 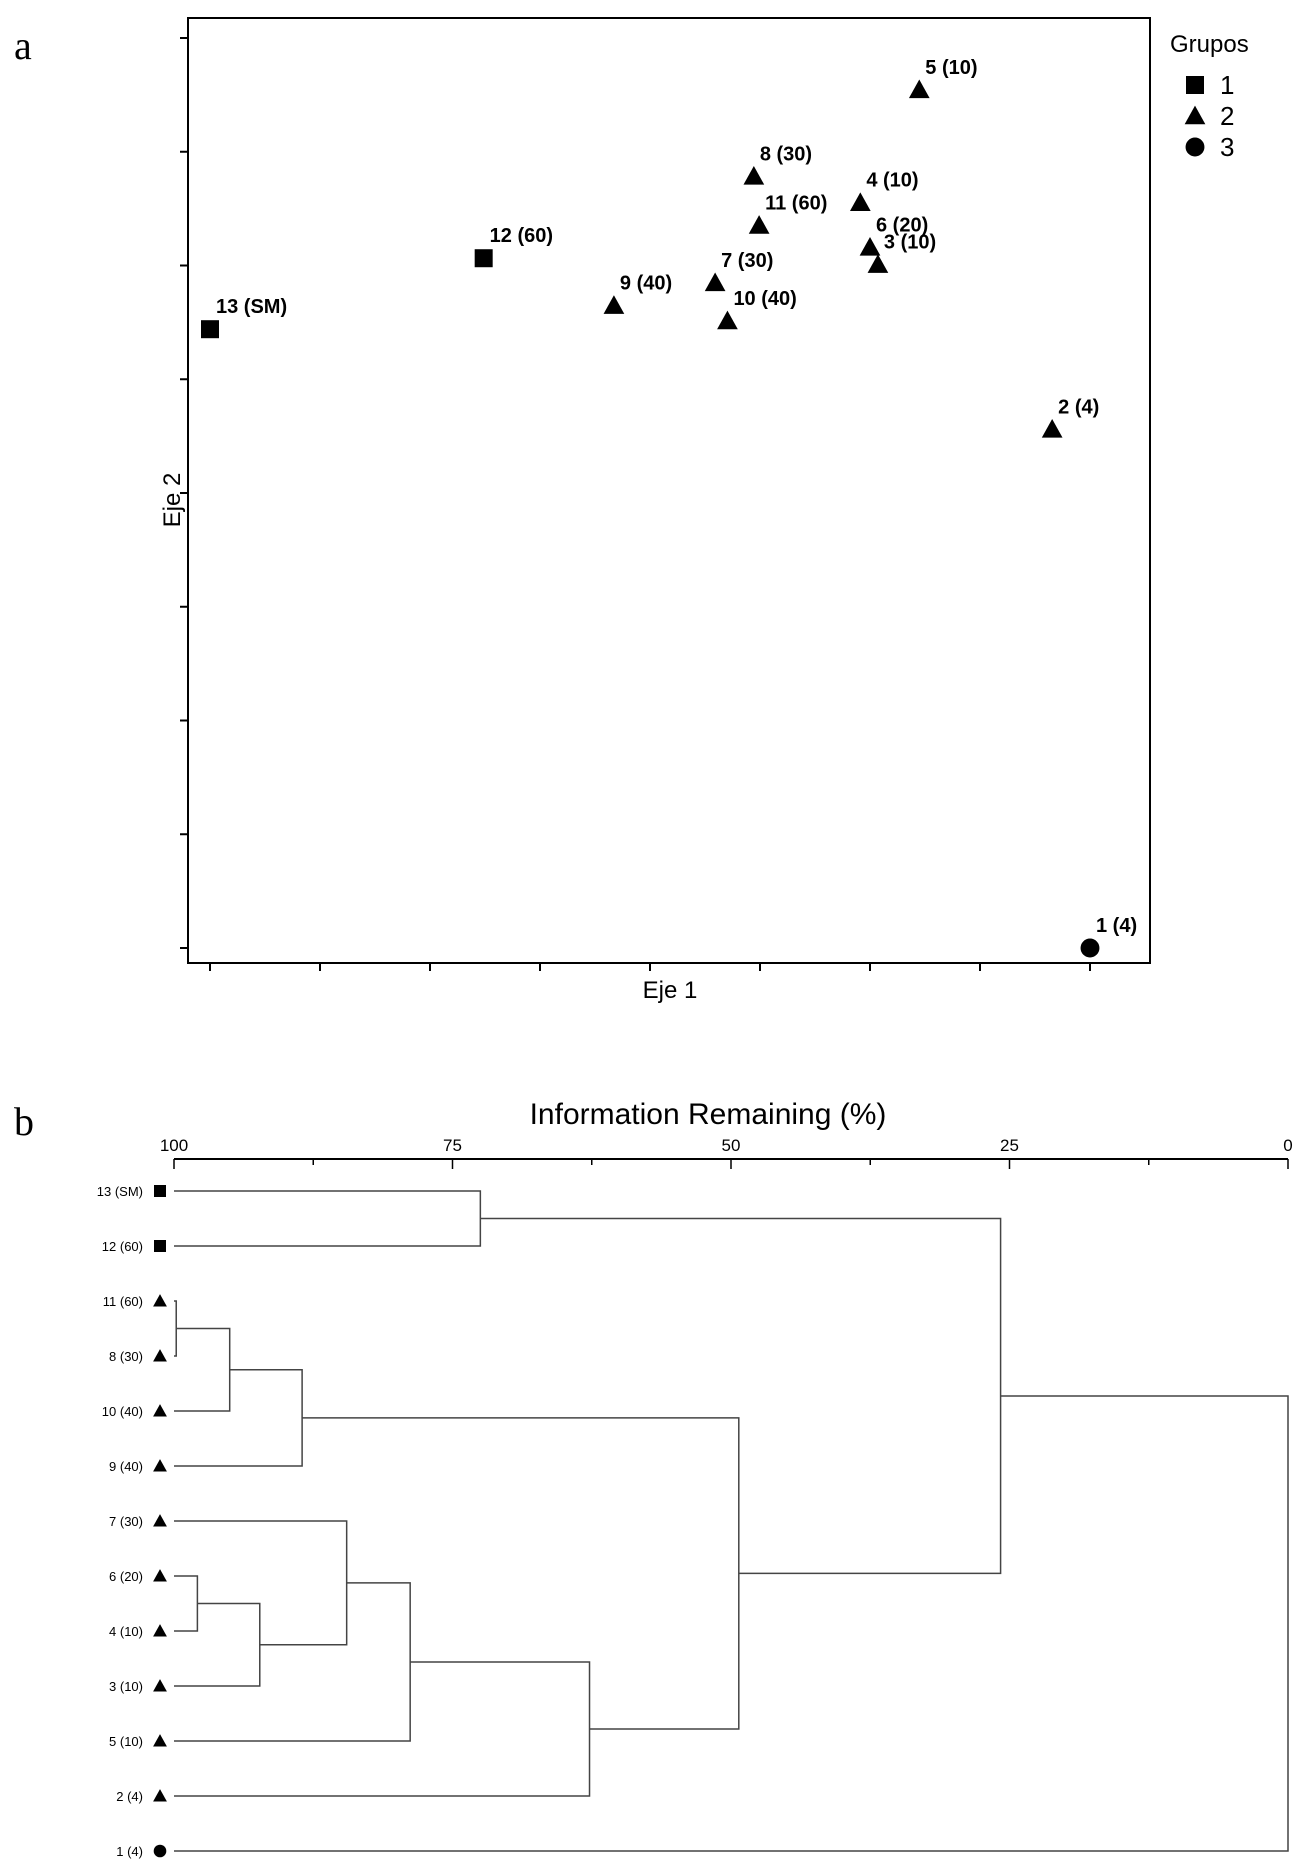 I want to click on point-label: 11 (60), so click(x=796, y=203).